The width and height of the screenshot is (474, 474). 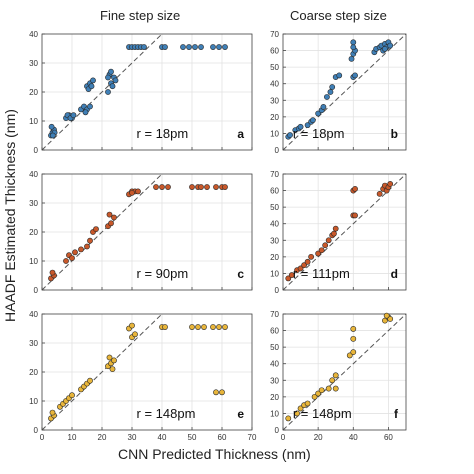 What do you see at coordinates (396, 414) in the screenshot?
I see `panel-letter: f` at bounding box center [396, 414].